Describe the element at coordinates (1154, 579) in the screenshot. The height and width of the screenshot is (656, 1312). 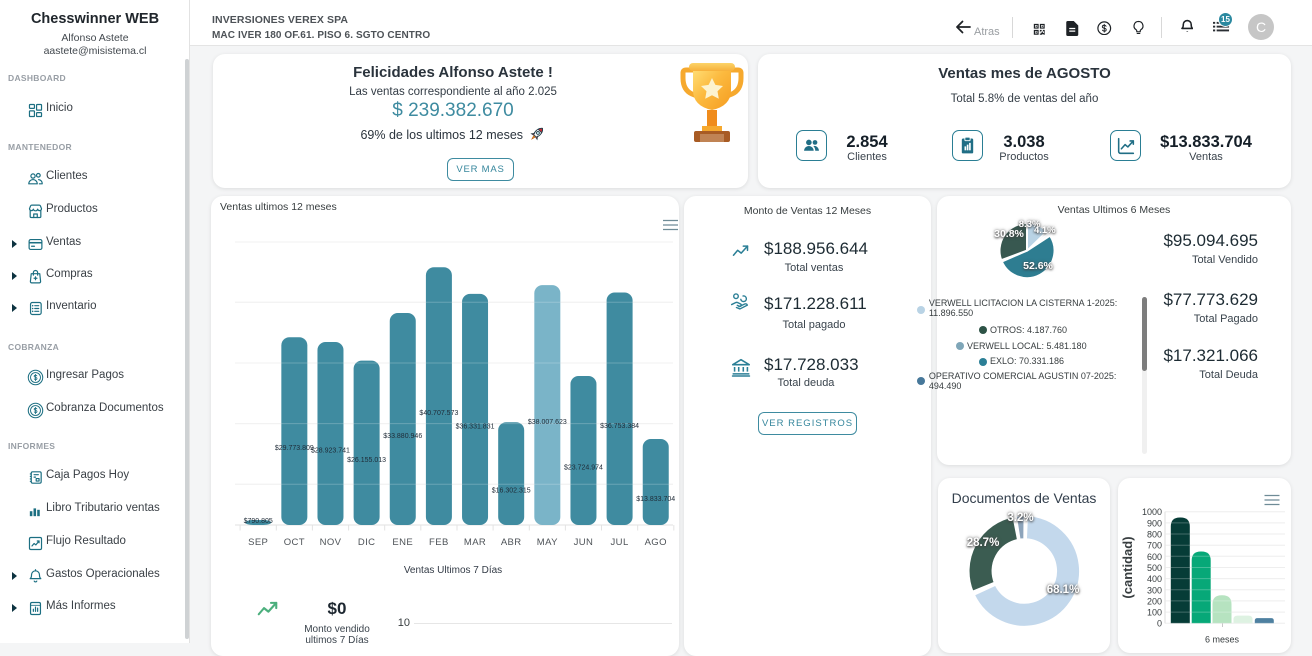
I see `svg-text: 400` at that location.